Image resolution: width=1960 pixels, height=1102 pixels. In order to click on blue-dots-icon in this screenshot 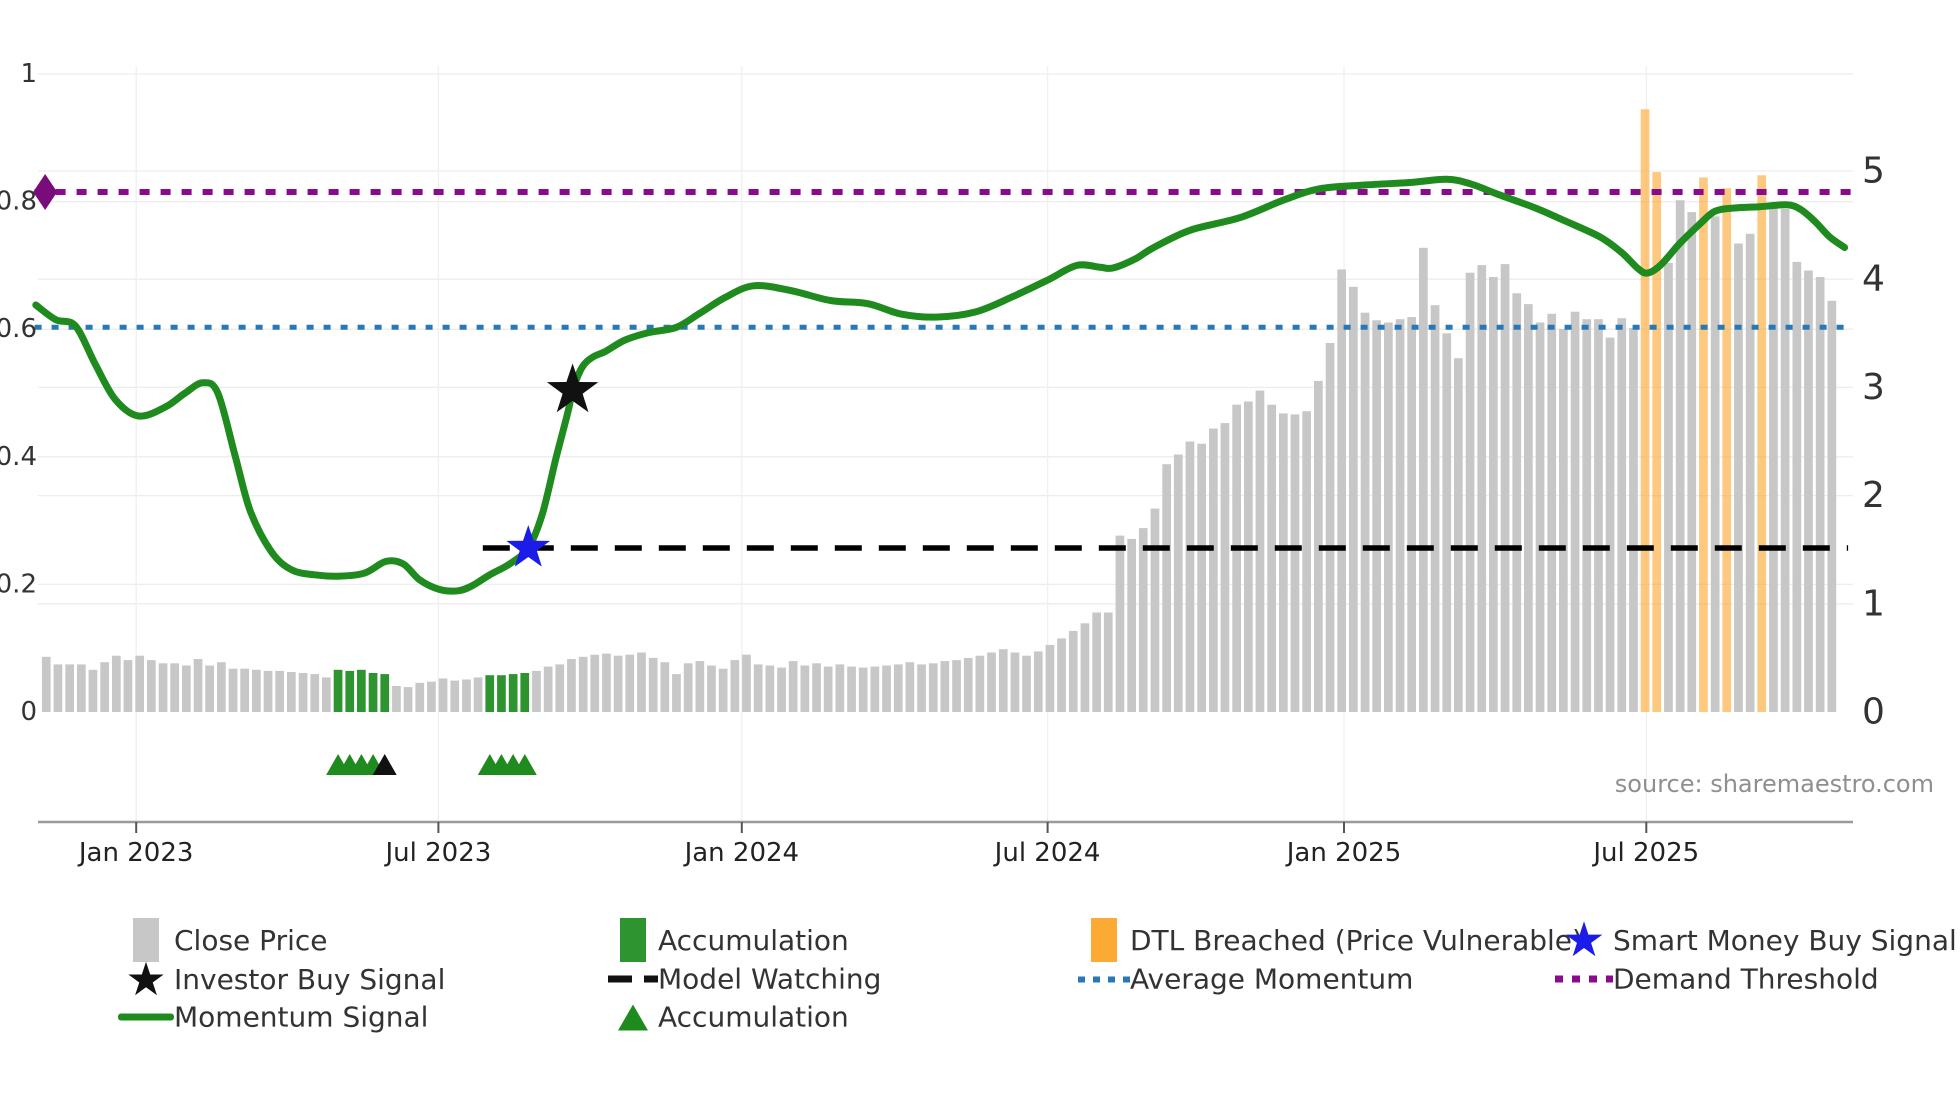, I will do `click(1104, 979)`.